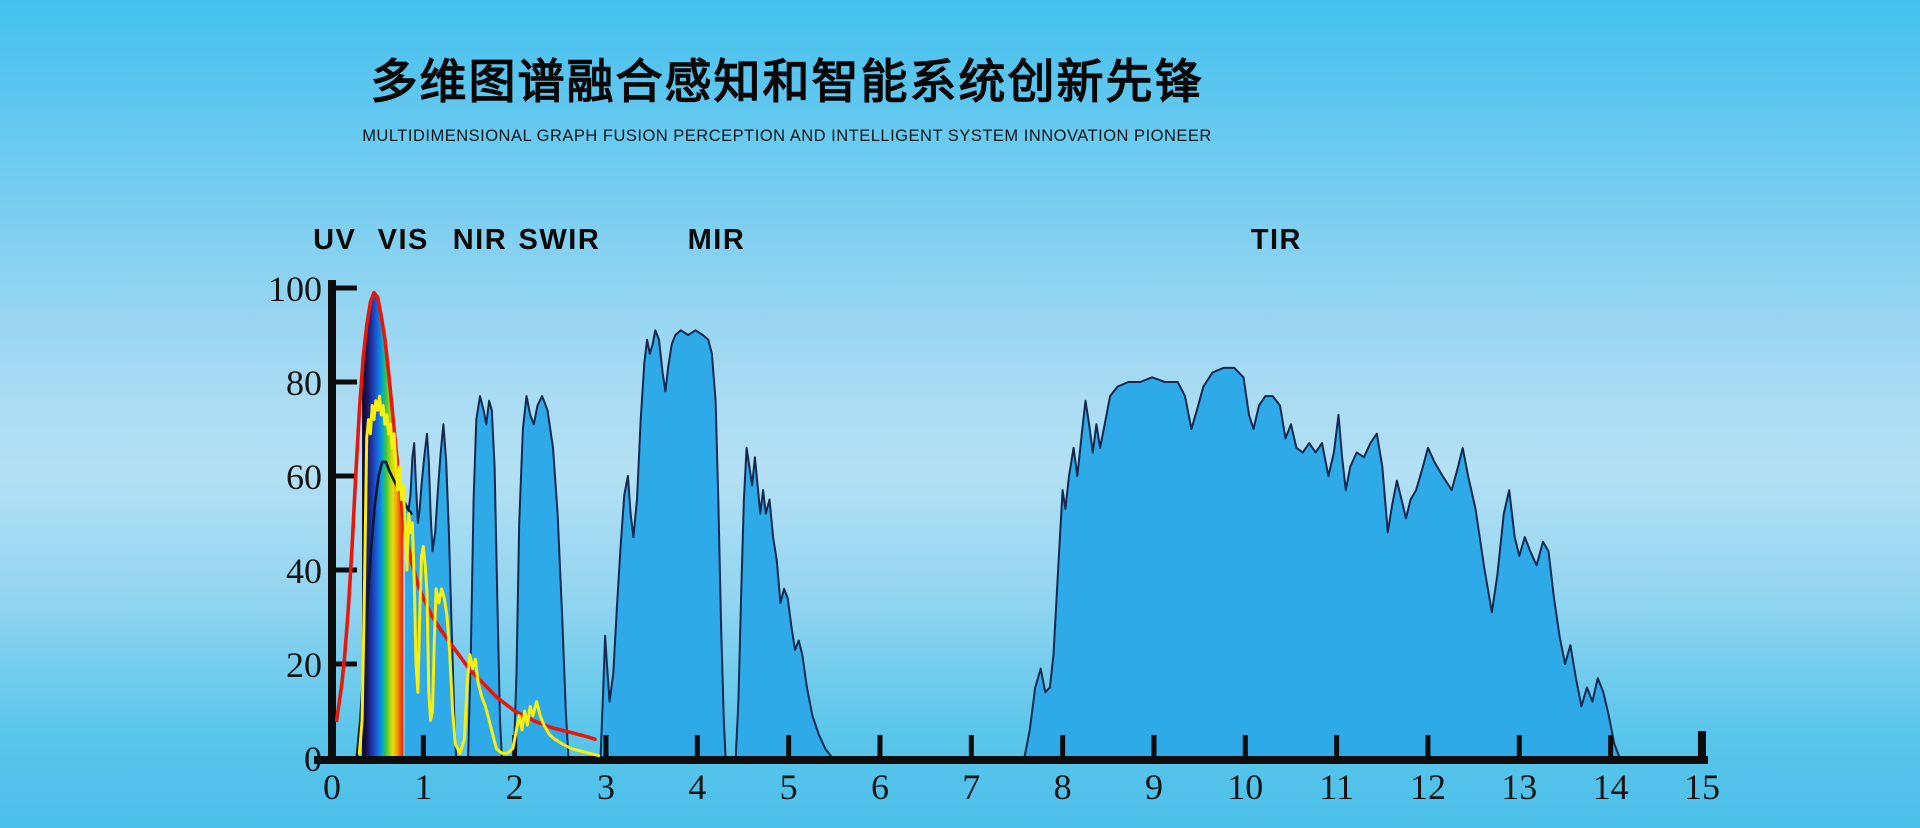 This screenshot has width=1920, height=828. I want to click on x-tick-label: 3, so click(606, 787).